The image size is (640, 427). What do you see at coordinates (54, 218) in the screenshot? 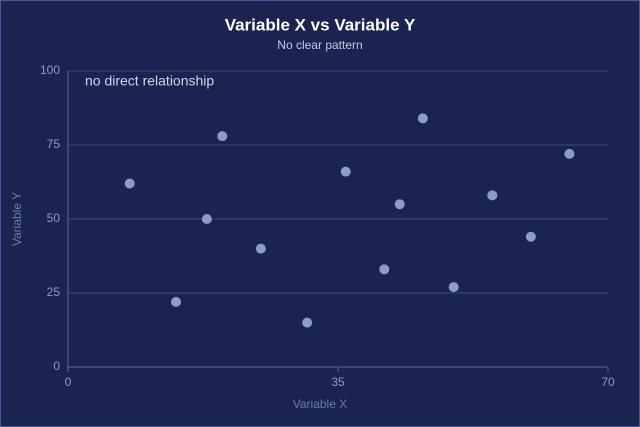
I see `y-tick-label: 50` at bounding box center [54, 218].